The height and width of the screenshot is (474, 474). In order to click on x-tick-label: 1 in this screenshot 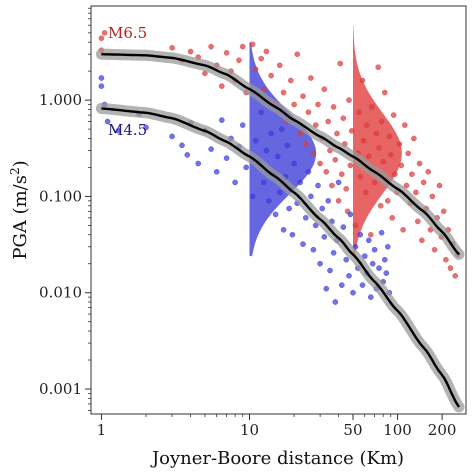, I will do `click(102, 430)`.